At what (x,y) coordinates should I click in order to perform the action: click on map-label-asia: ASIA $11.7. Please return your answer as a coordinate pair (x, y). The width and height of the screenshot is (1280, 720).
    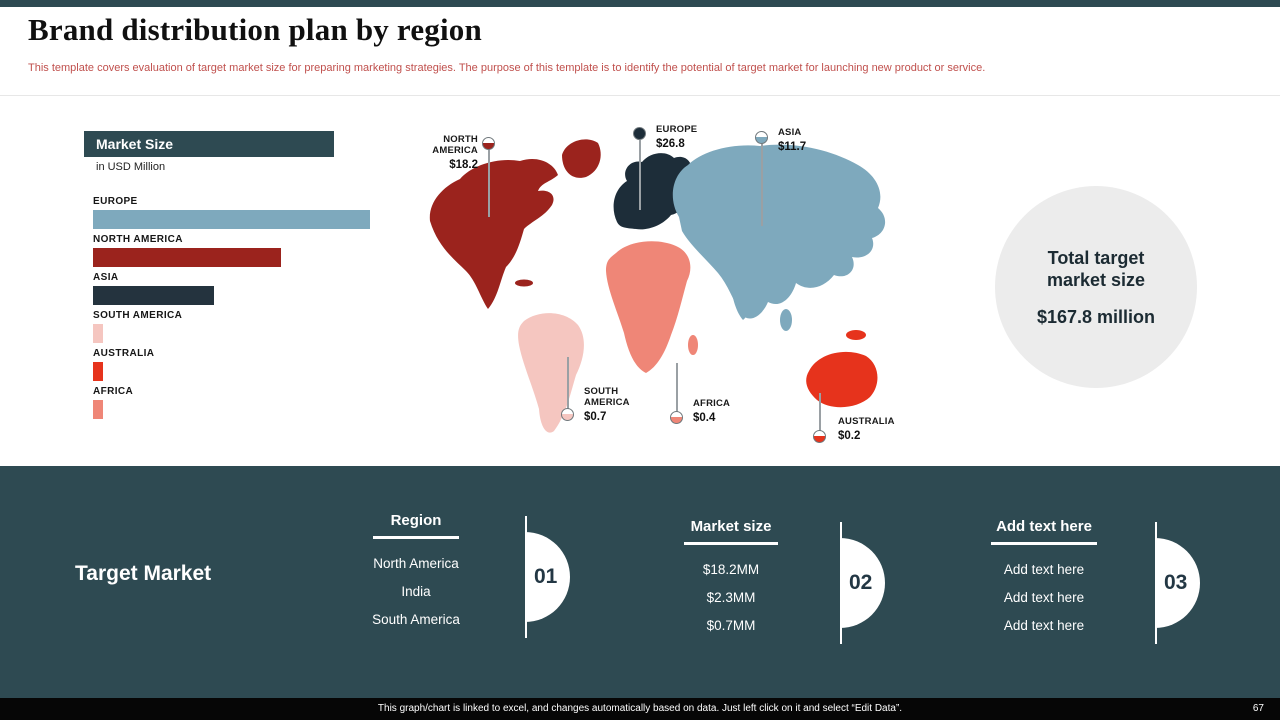
    Looking at the image, I should click on (792, 140).